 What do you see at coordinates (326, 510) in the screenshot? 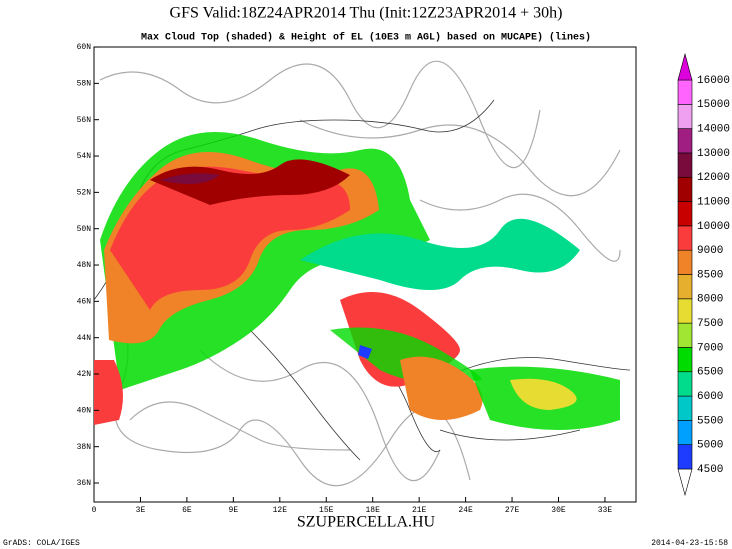
I see `lon-label: 15E` at bounding box center [326, 510].